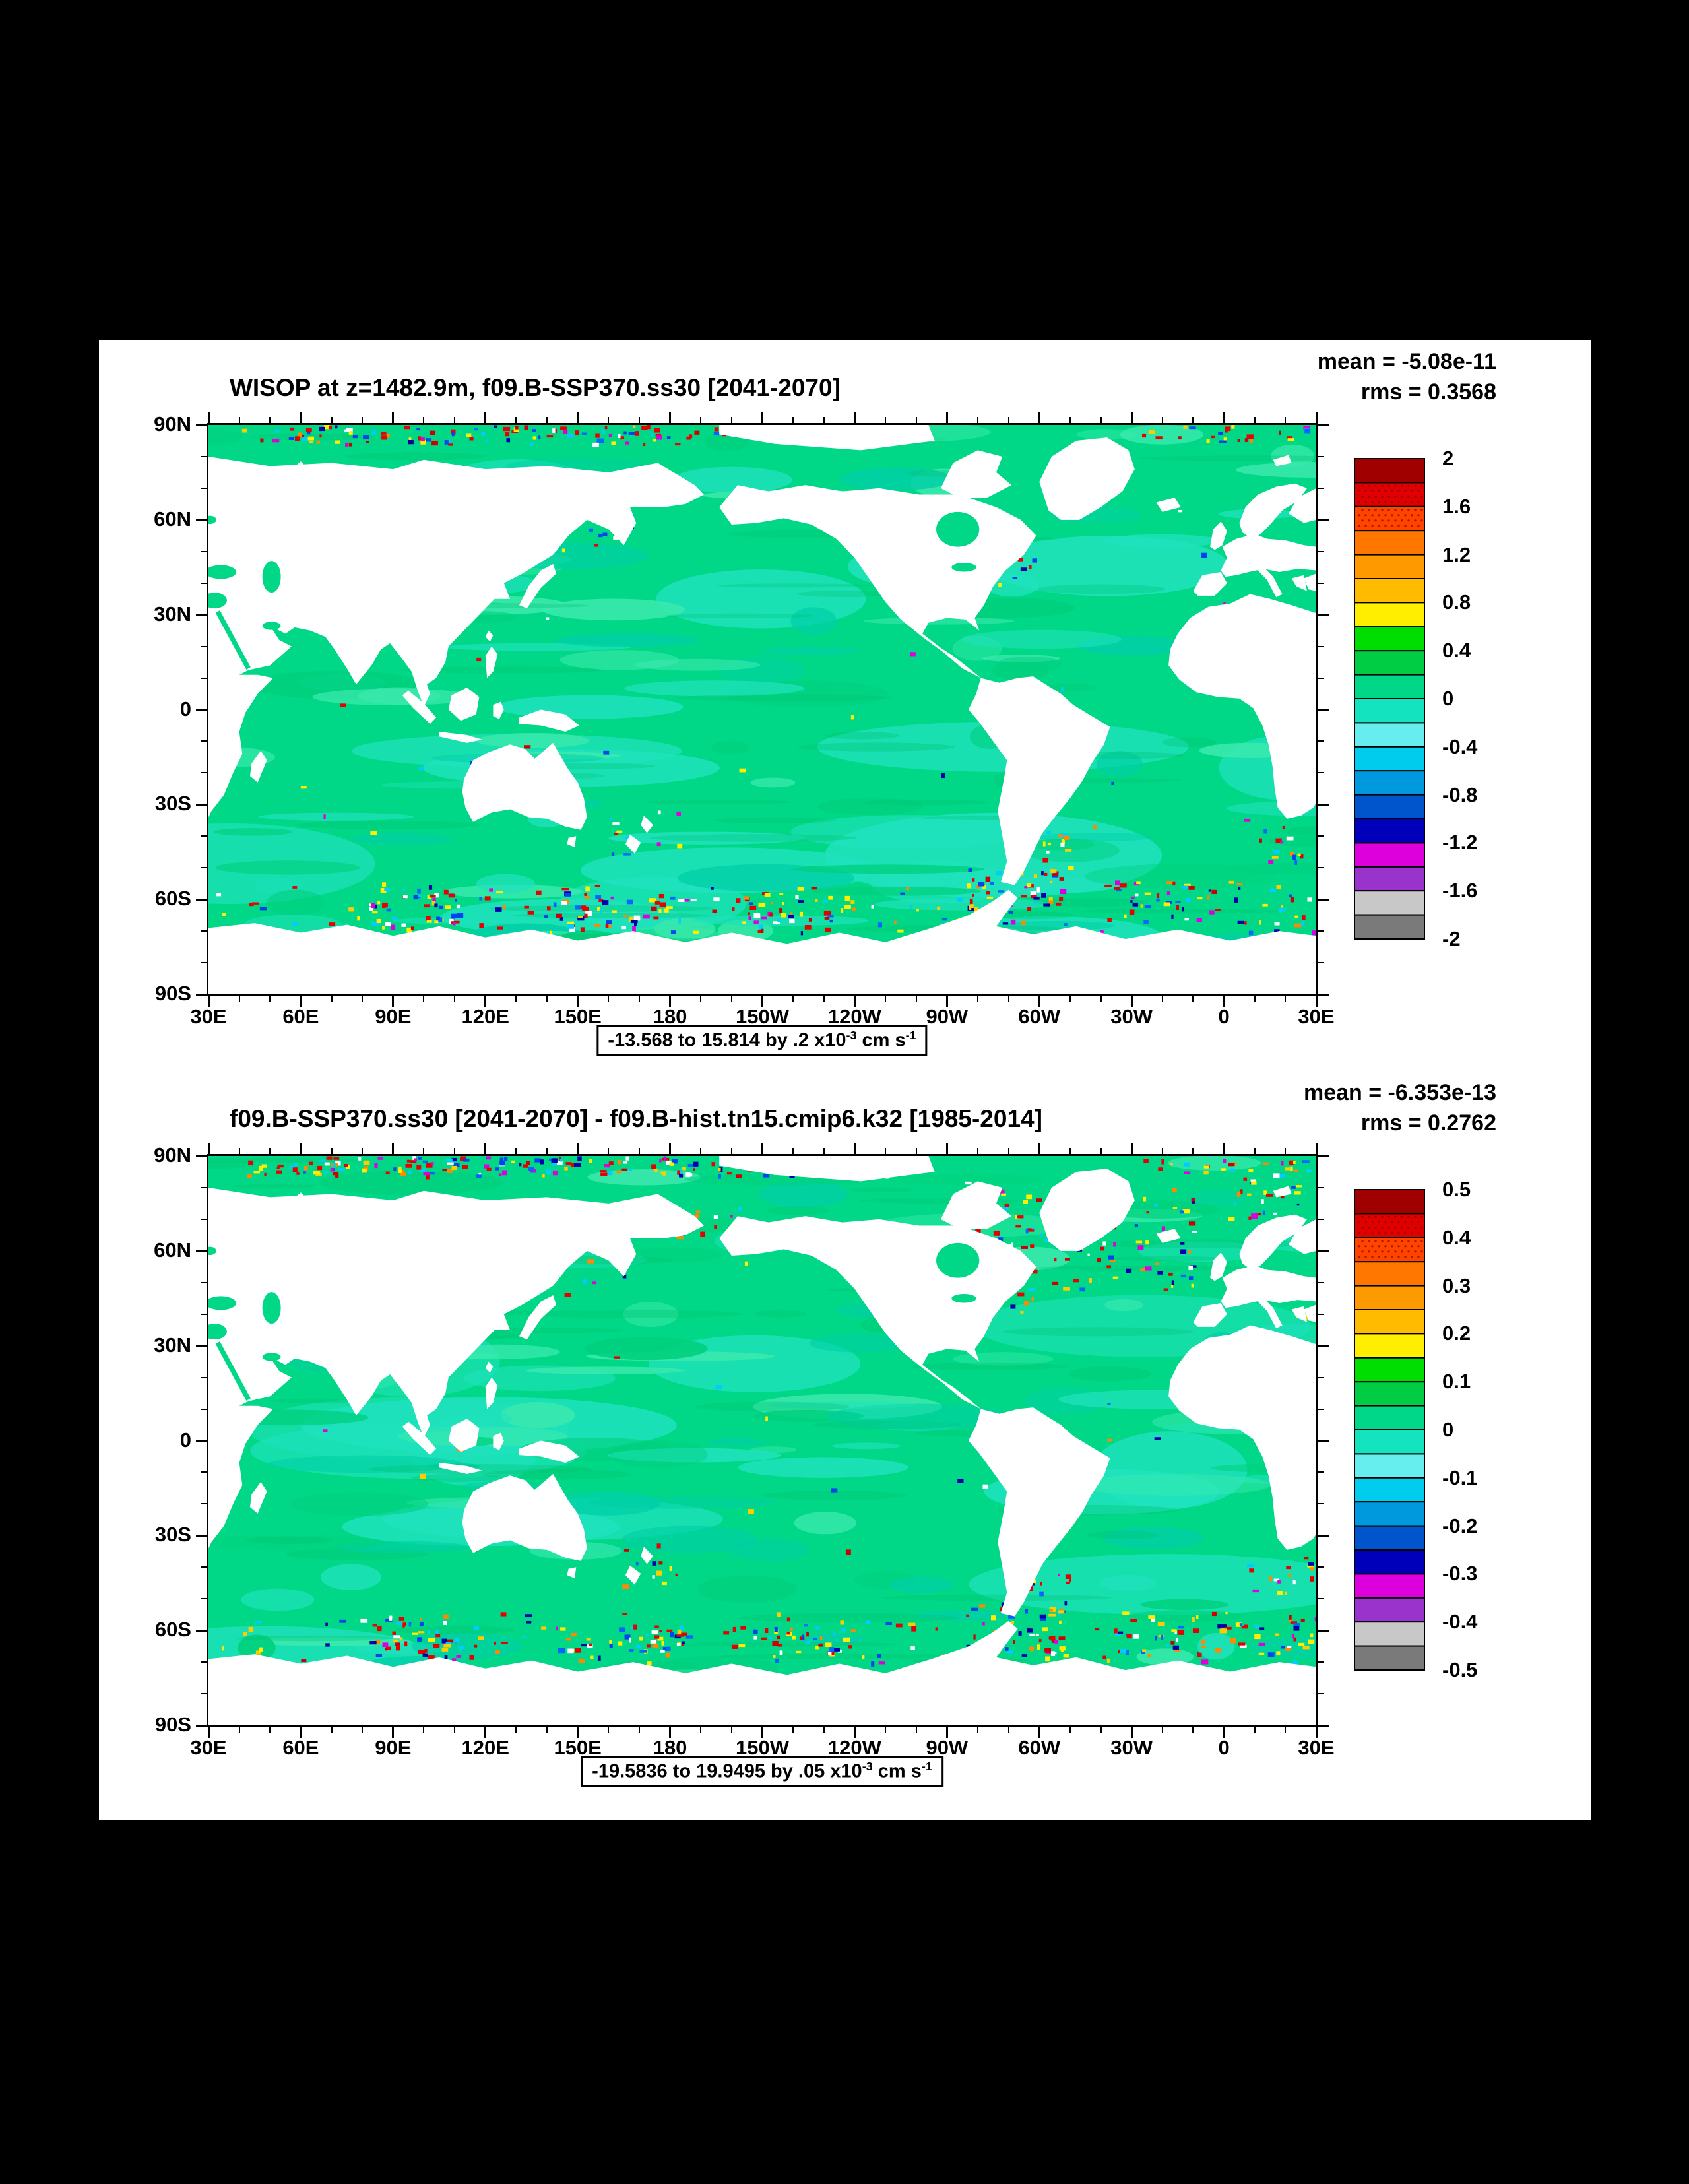 Image resolution: width=1689 pixels, height=2184 pixels. Describe the element at coordinates (485, 1016) in the screenshot. I see `lon-tick-label: 120E` at that location.